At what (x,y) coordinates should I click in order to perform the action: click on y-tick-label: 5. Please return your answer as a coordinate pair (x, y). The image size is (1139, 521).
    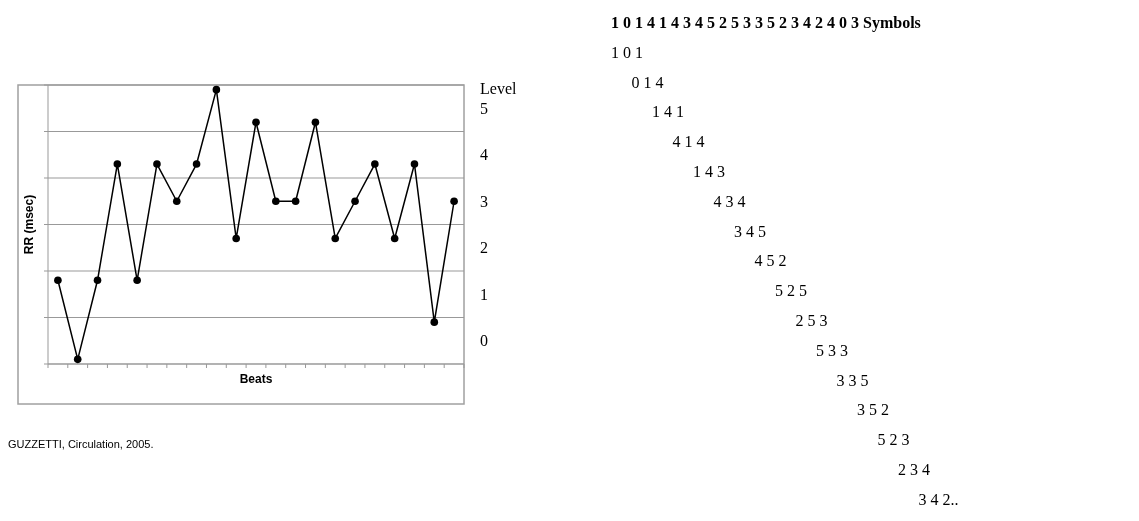
    Looking at the image, I should click on (484, 108).